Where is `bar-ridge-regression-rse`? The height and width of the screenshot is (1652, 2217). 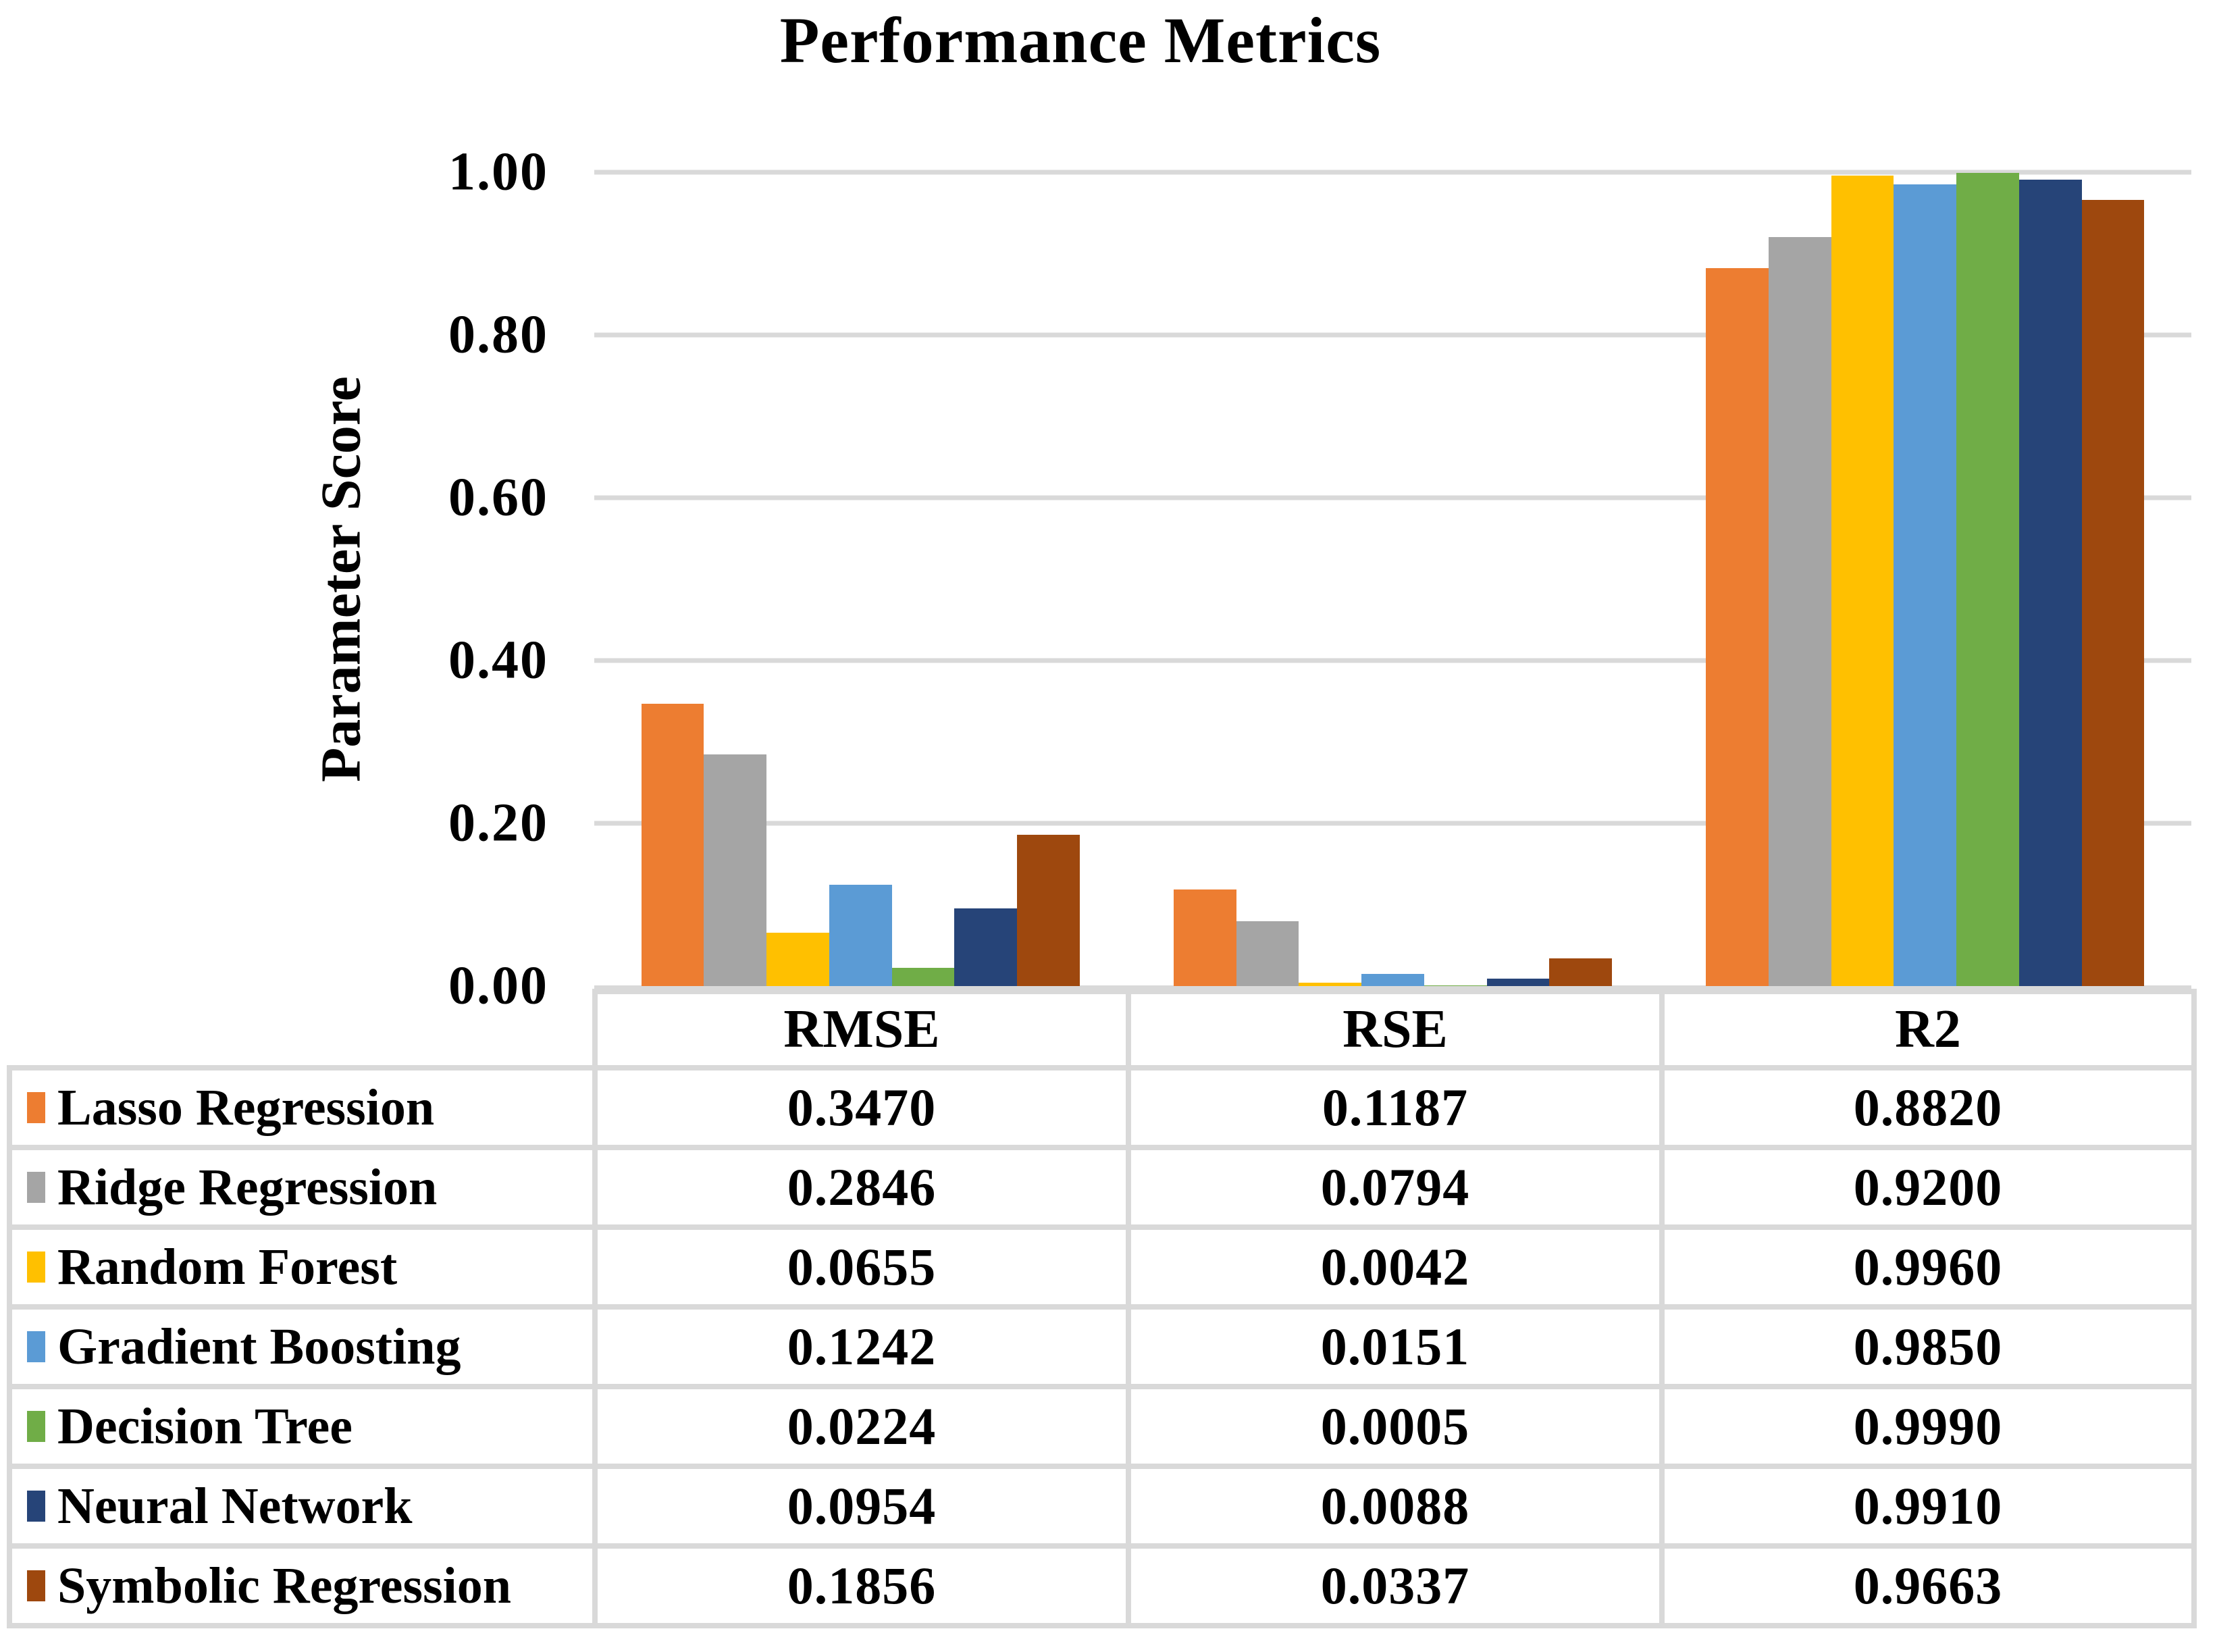
bar-ridge-regression-rse is located at coordinates (1267, 953).